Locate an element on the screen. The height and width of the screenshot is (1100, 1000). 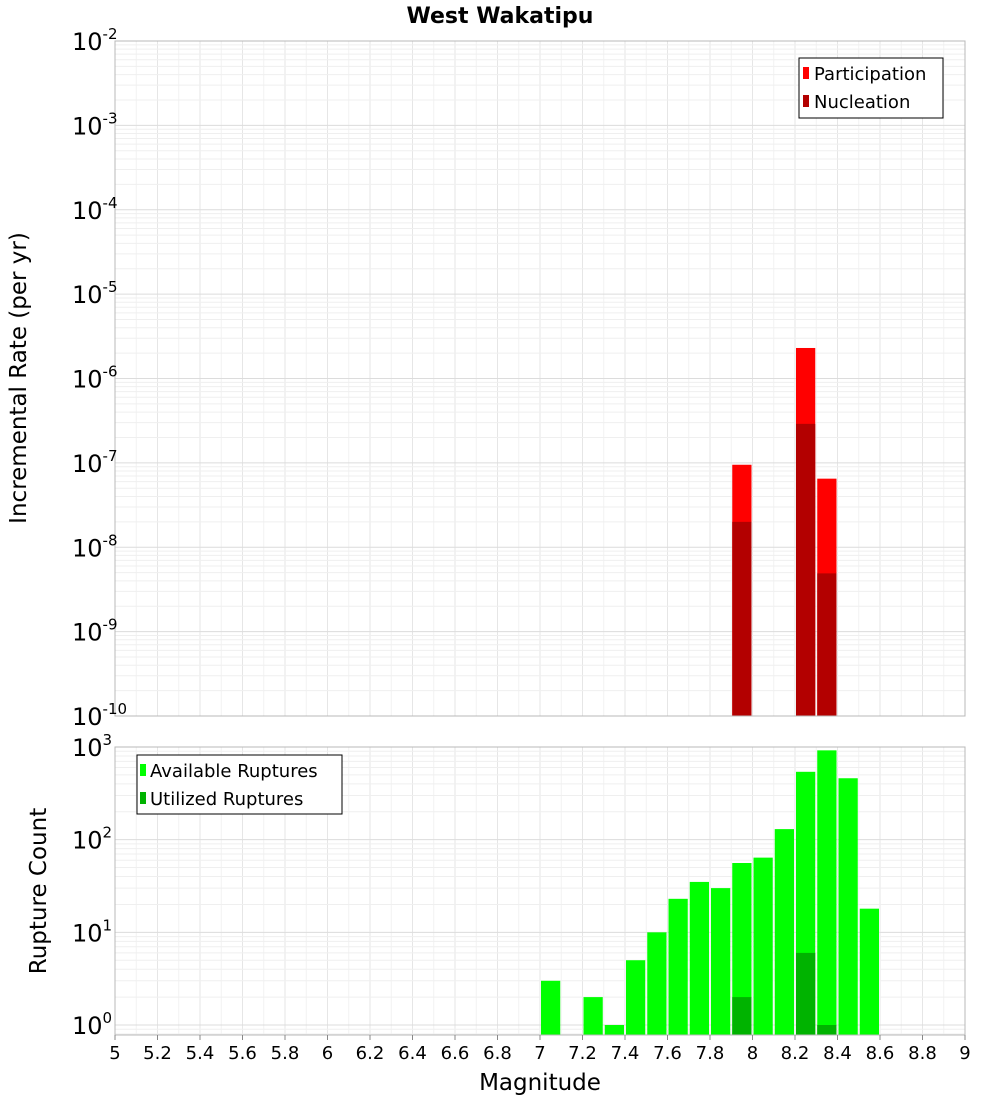
participation-swatch is located at coordinates (806, 73).